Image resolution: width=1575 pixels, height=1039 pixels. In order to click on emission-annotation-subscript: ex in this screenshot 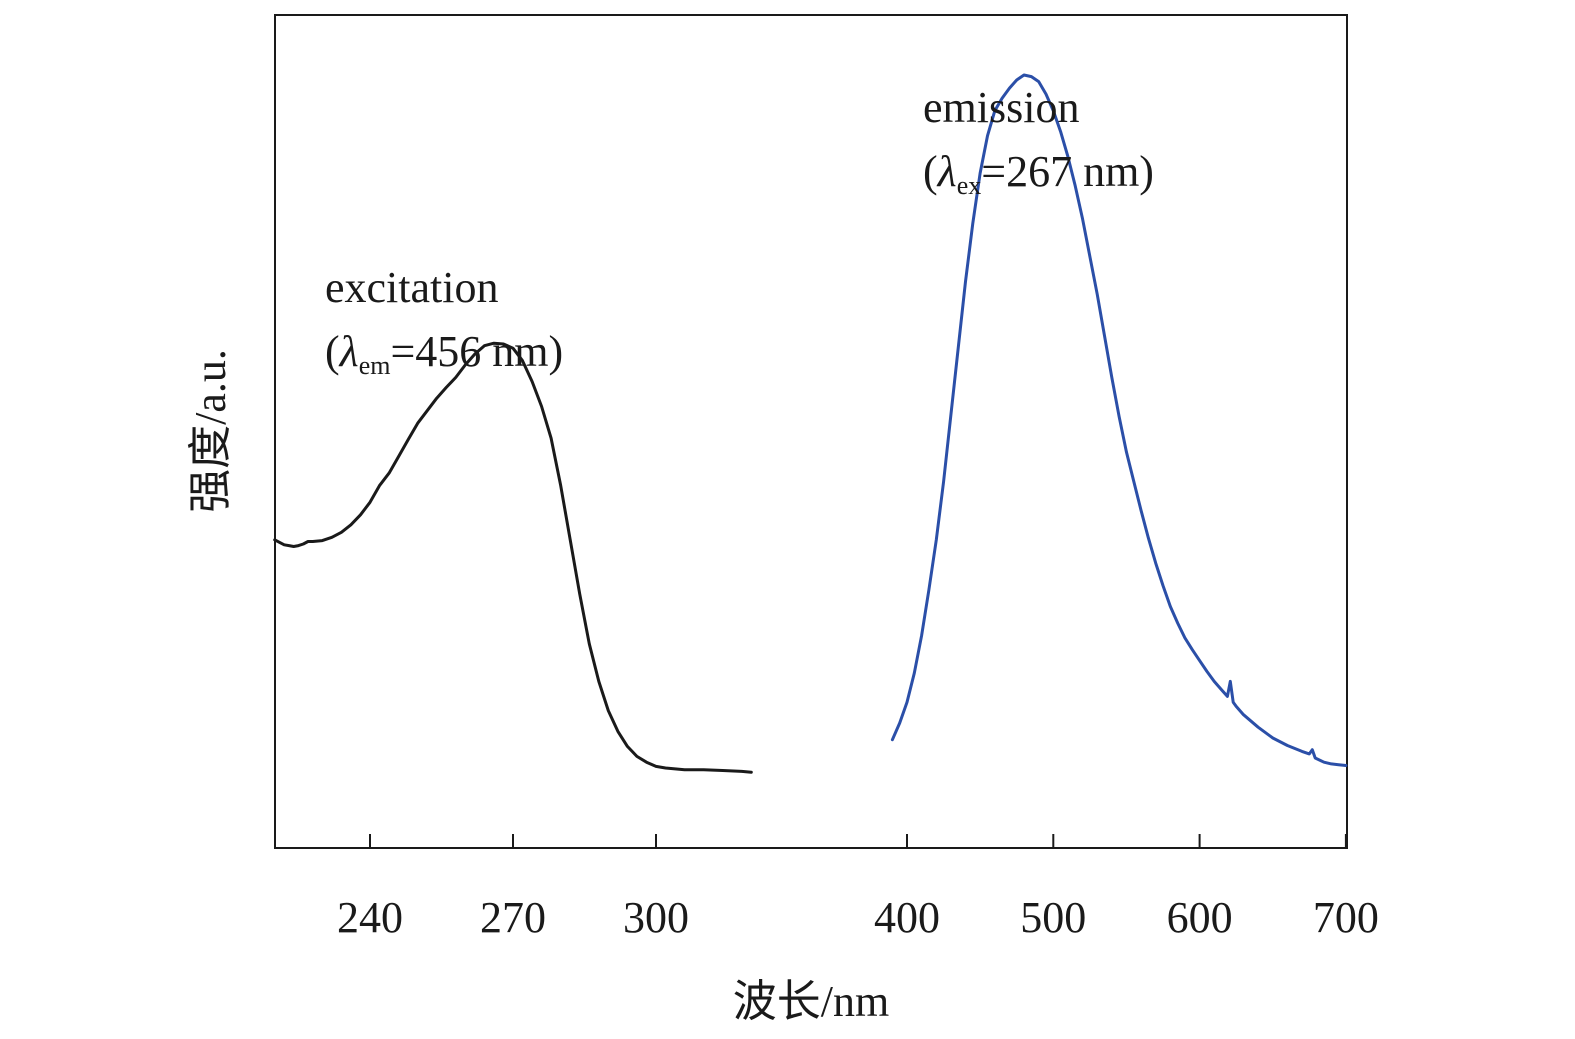, I will do `click(969, 185)`.